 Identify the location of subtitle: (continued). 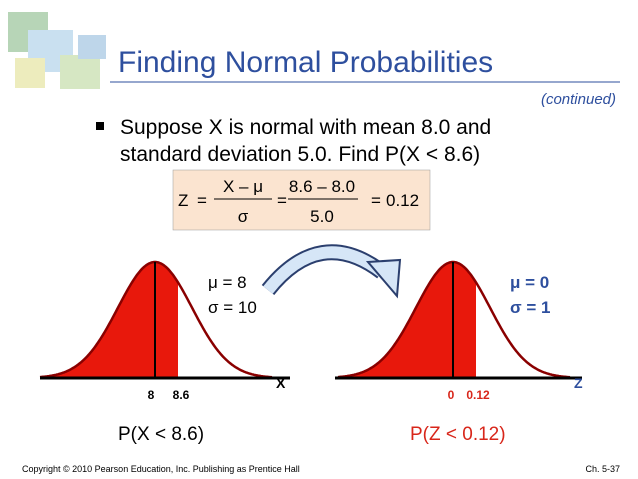
(578, 99).